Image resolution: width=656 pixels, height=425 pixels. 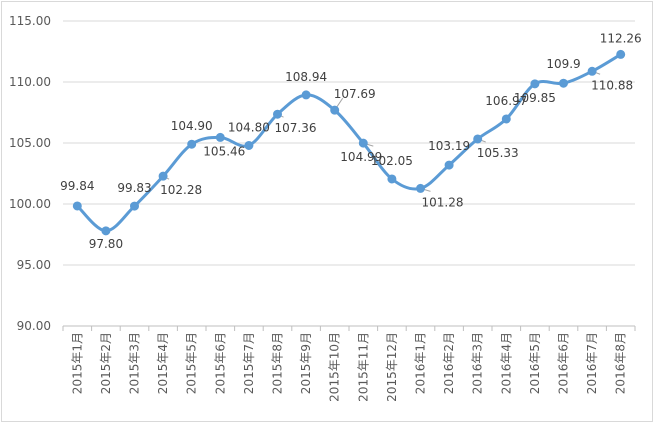 What do you see at coordinates (30, 82) in the screenshot?
I see `y-tick-label: 110.00` at bounding box center [30, 82].